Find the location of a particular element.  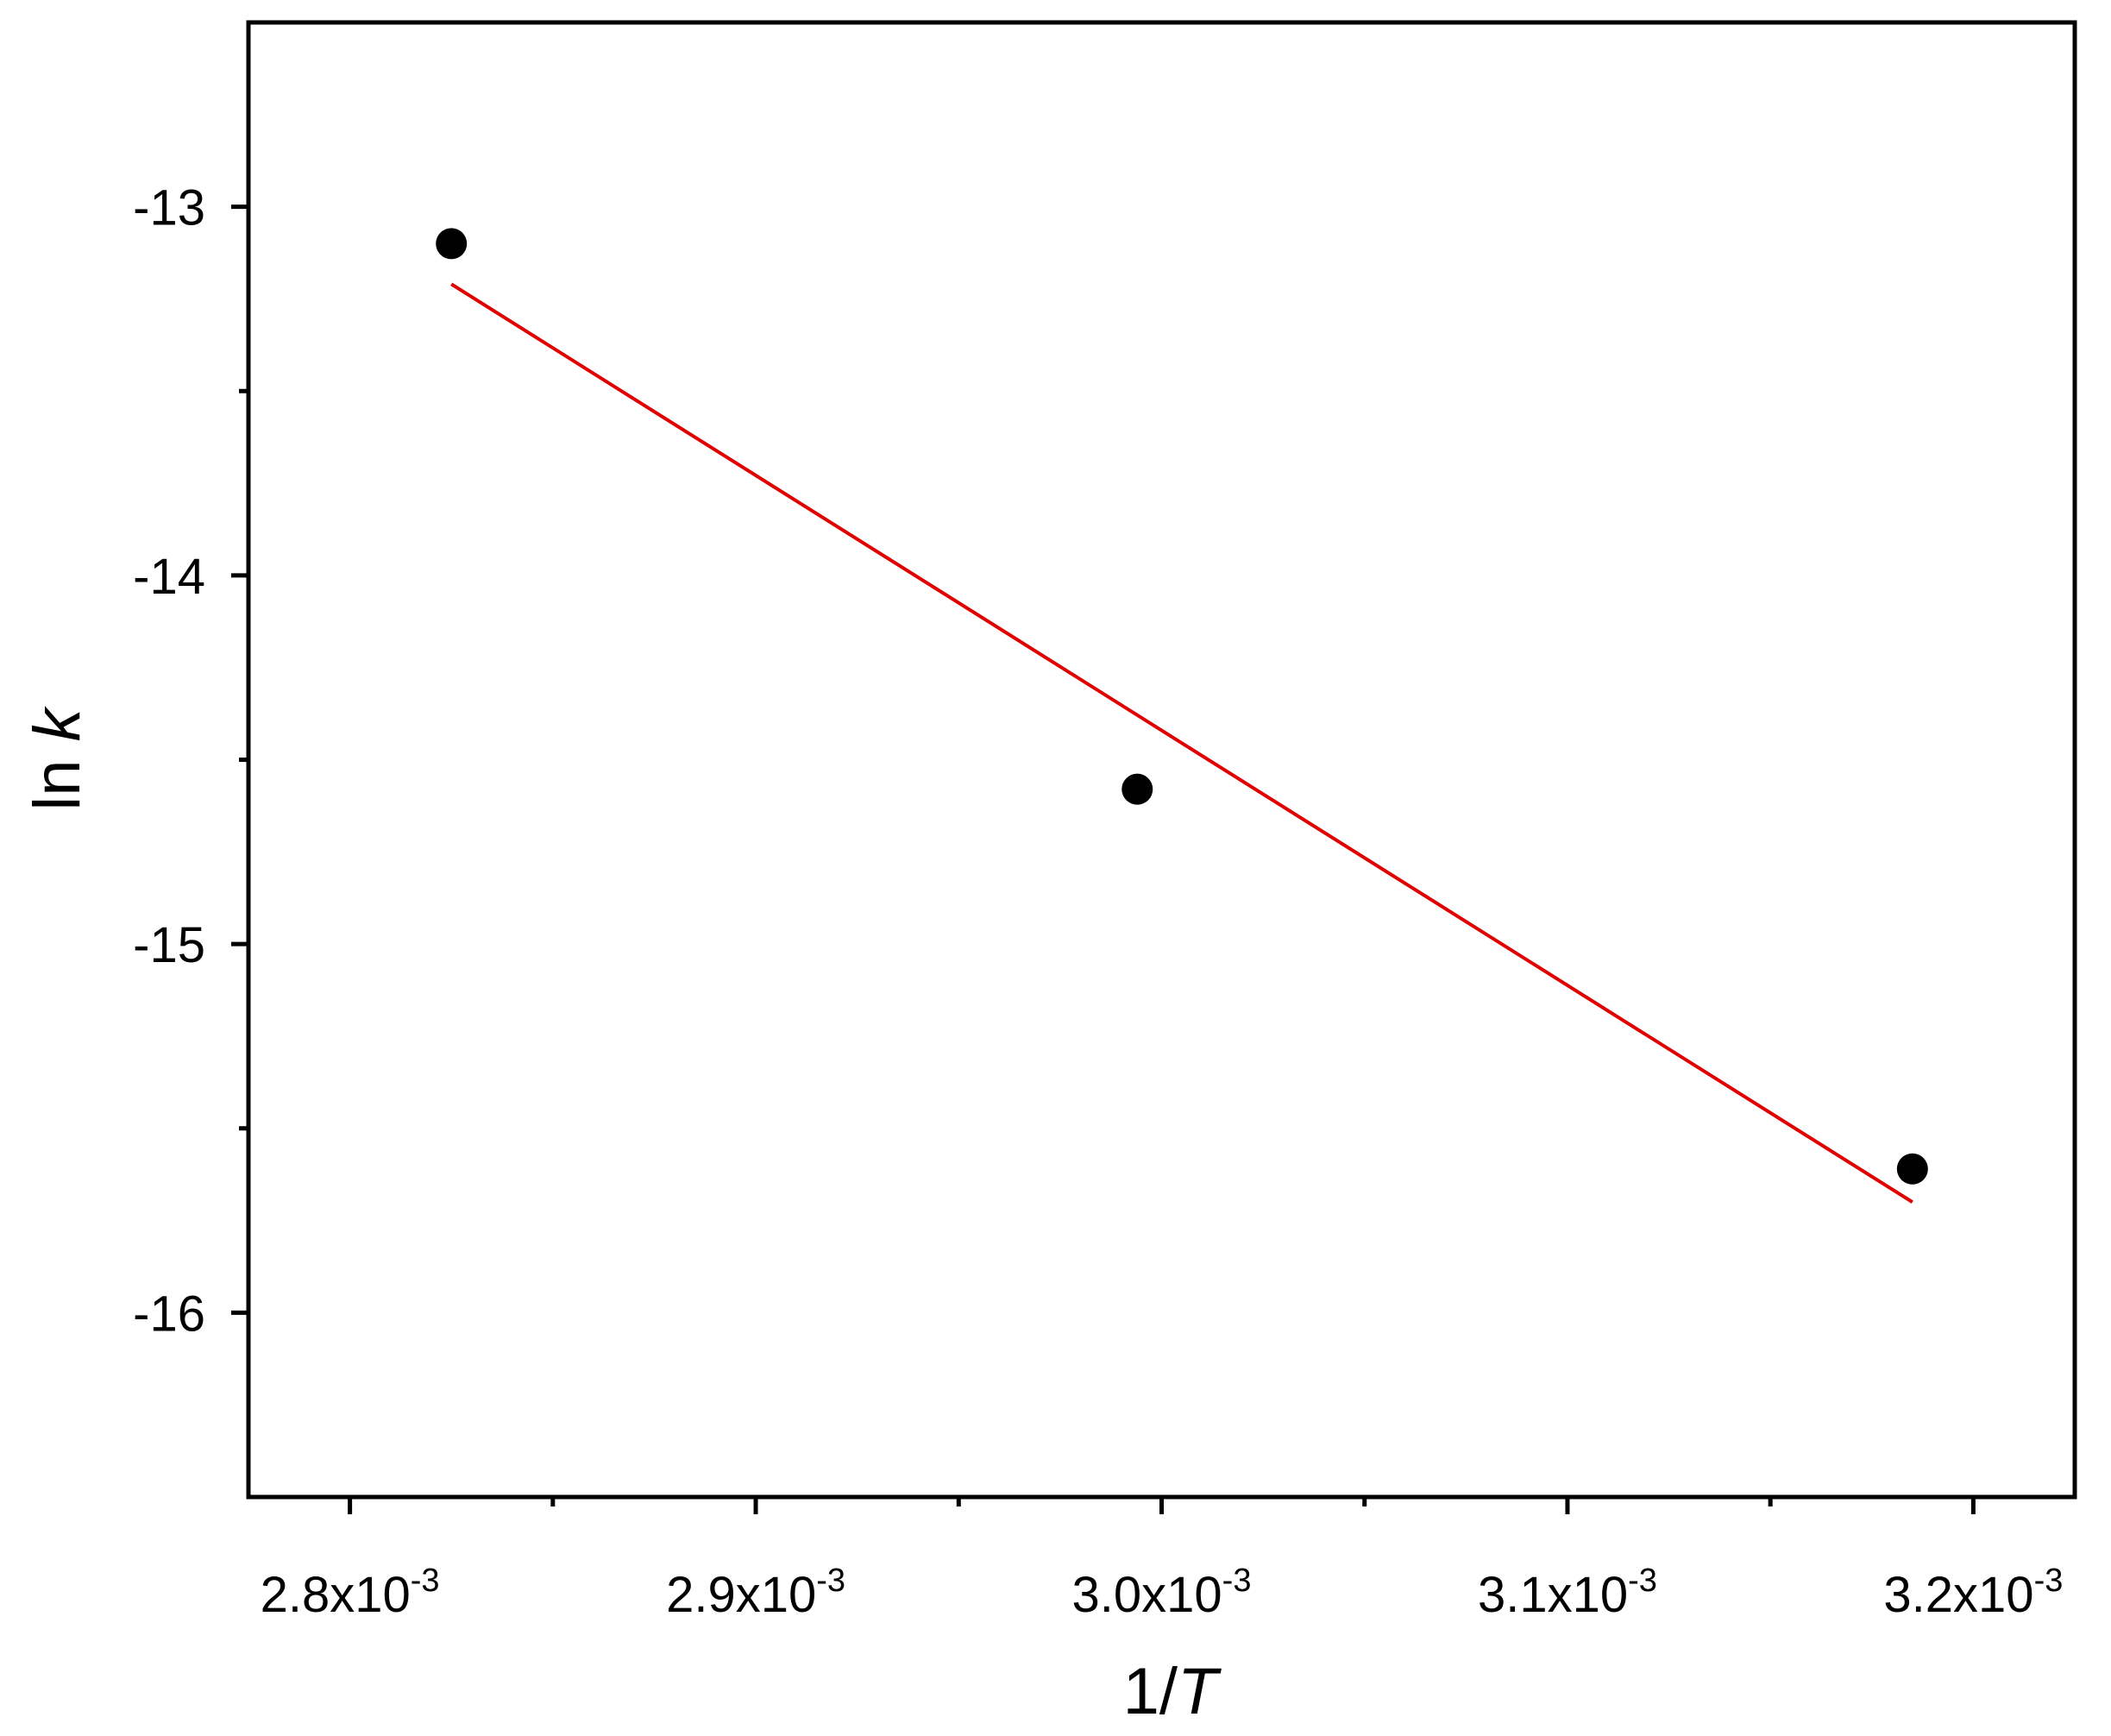

y-axis-title-plain: ln is located at coordinates (57, 775).